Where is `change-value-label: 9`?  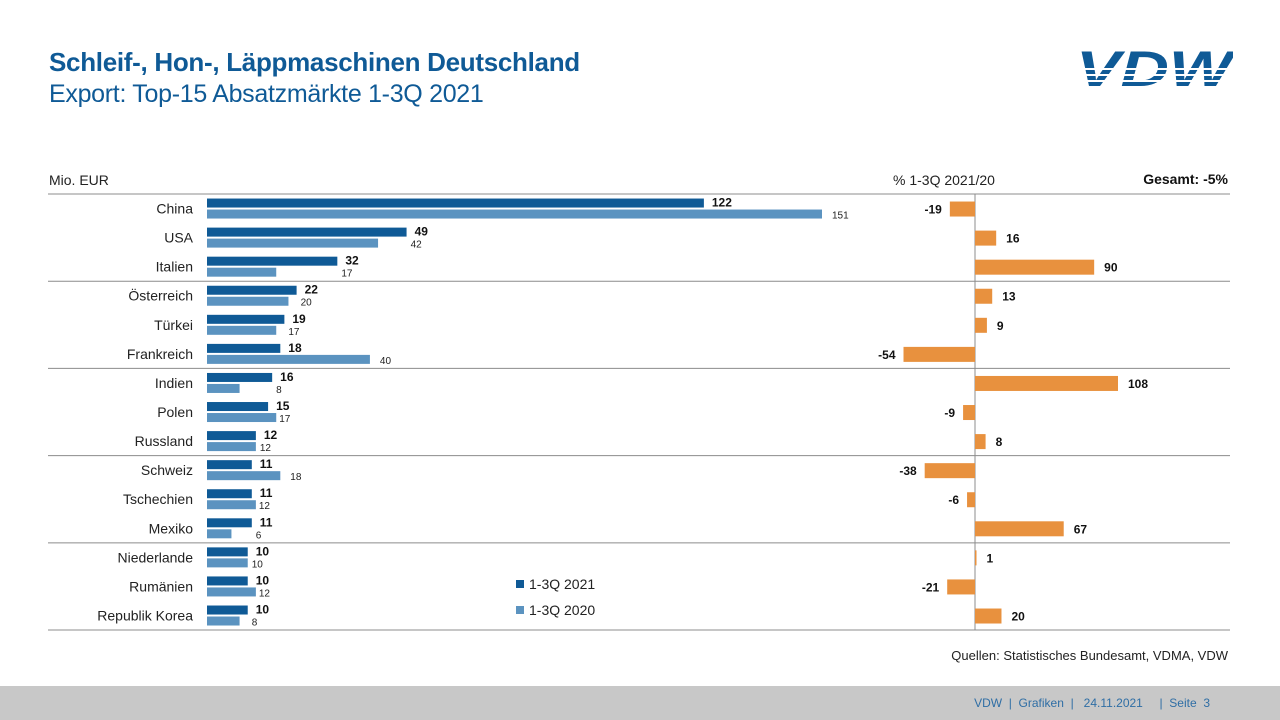
change-value-label: 9 is located at coordinates (1000, 326).